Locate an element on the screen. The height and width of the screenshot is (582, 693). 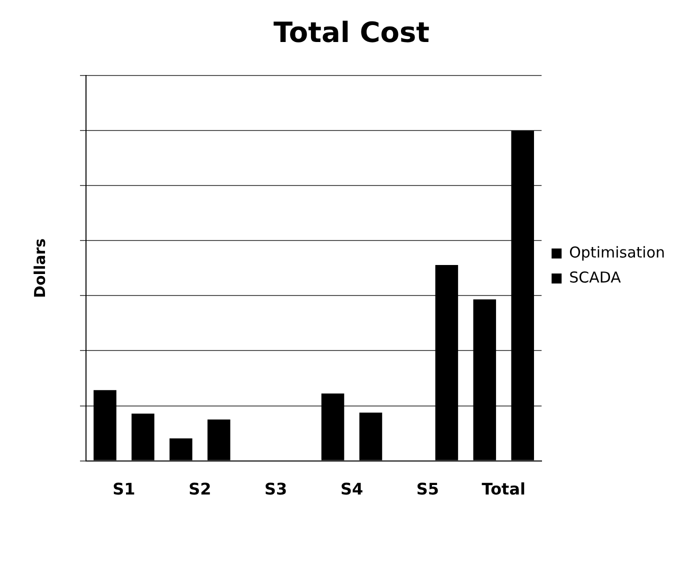
chart-title: Total Cost is located at coordinates (351, 33).